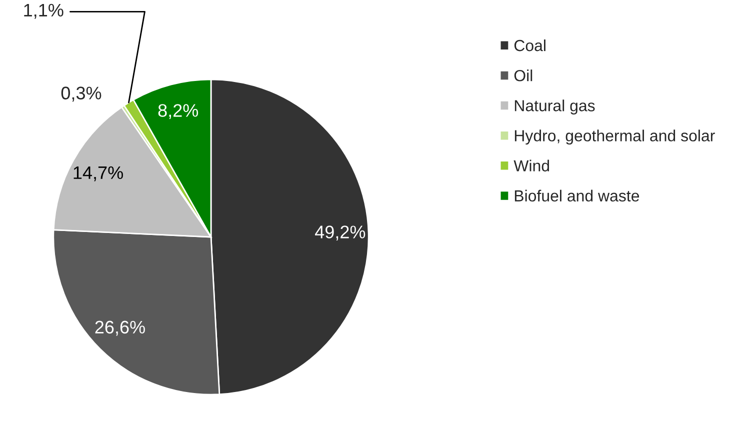 The image size is (753, 436). Describe the element at coordinates (614, 137) in the screenshot. I see `legend-label: Hydro, geothermal and solar` at that location.